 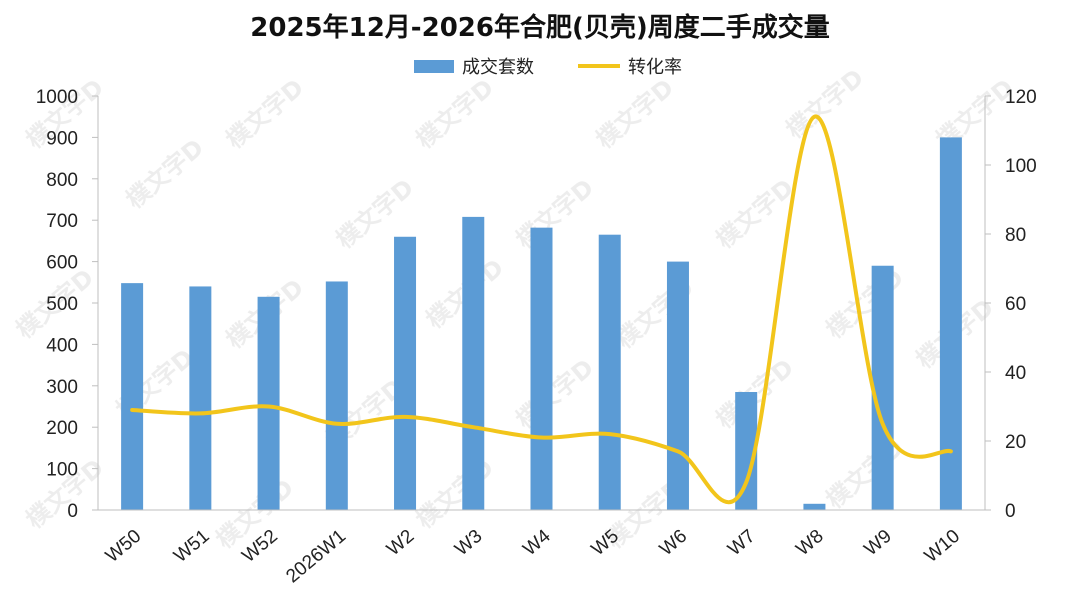 I want to click on left-tick-label: 1000, so click(x=57, y=97).